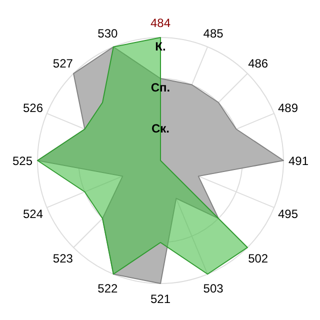 Image resolution: width=320 pixels, height=320 pixels. Describe the element at coordinates (213, 33) in the screenshot. I see `spoke-label: 485` at that location.